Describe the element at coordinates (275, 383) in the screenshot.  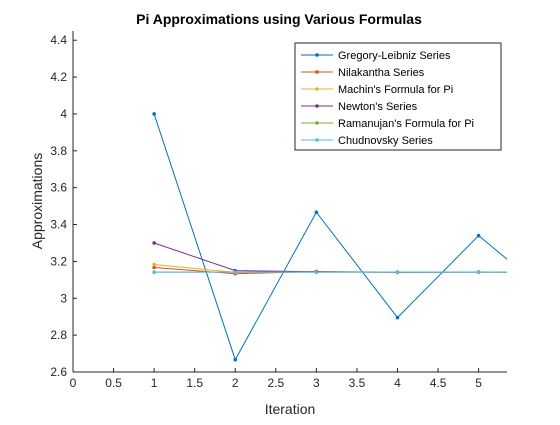
I see `x-tick-label: 2.5` at that location.